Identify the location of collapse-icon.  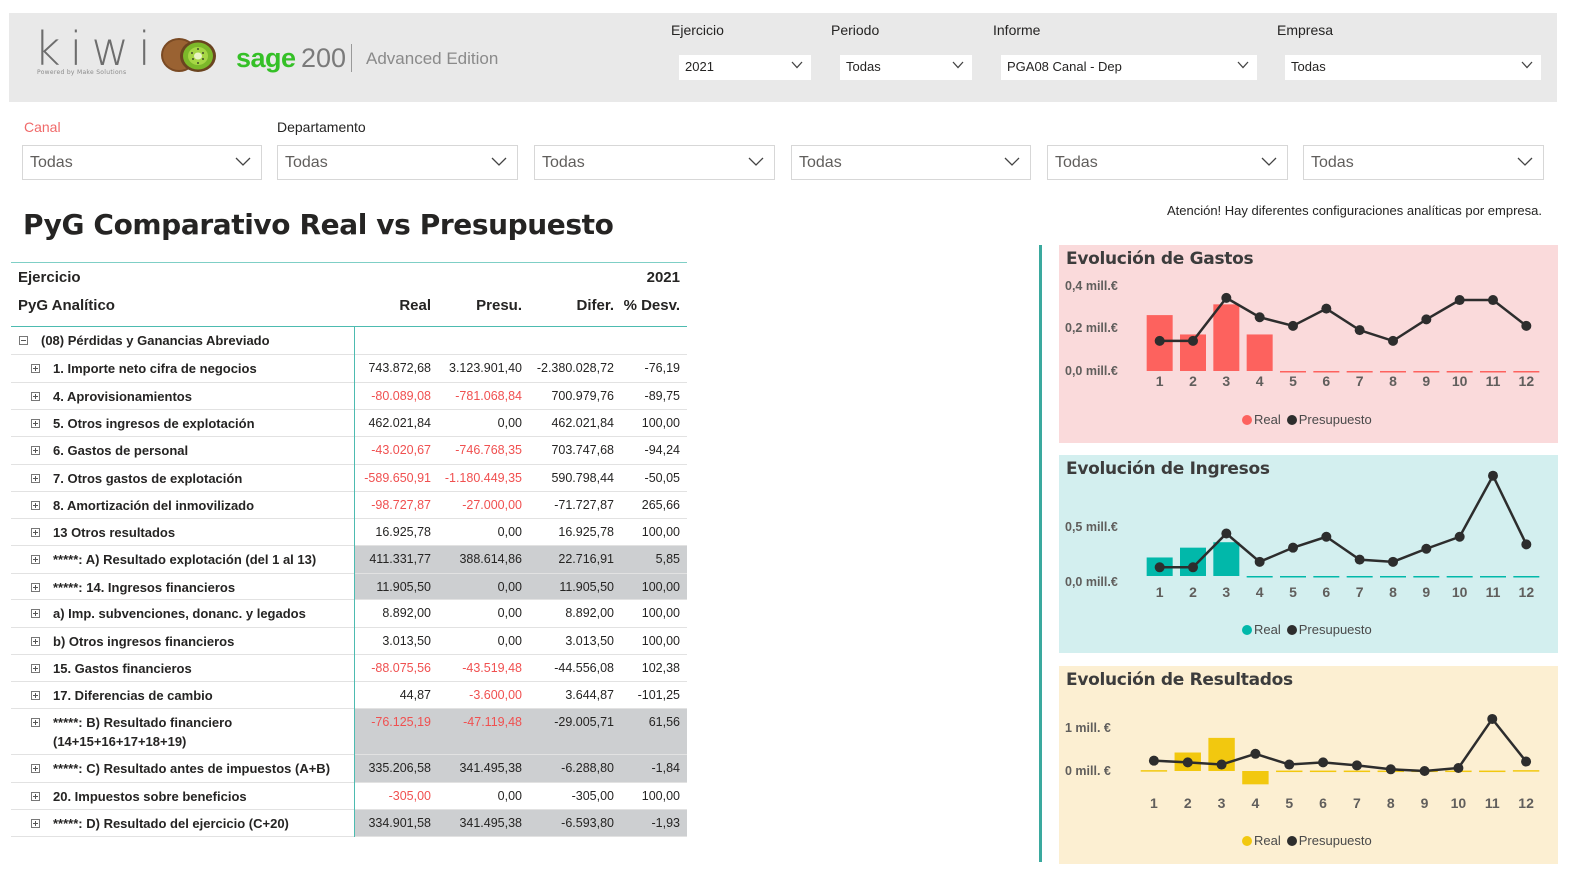
(23, 340).